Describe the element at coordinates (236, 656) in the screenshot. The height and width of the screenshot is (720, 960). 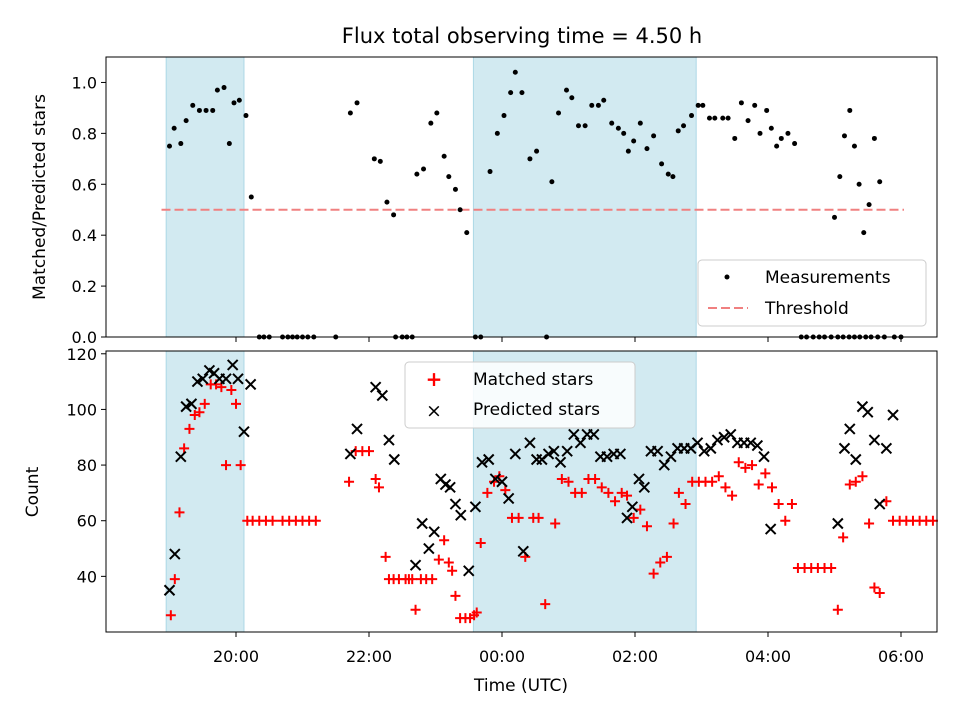
I see `bottom-xtick-label: 20:00` at that location.